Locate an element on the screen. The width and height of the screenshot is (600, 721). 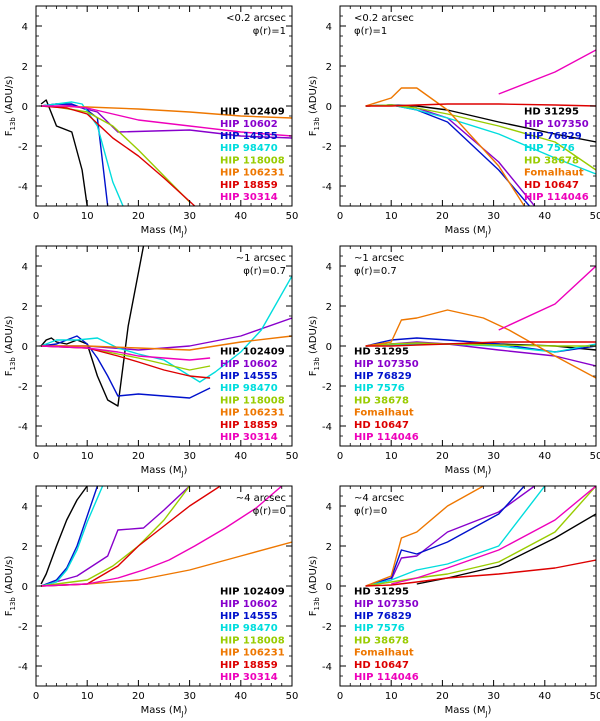
legend-entry-4: HIP 7576 is located at coordinates (549, 148).